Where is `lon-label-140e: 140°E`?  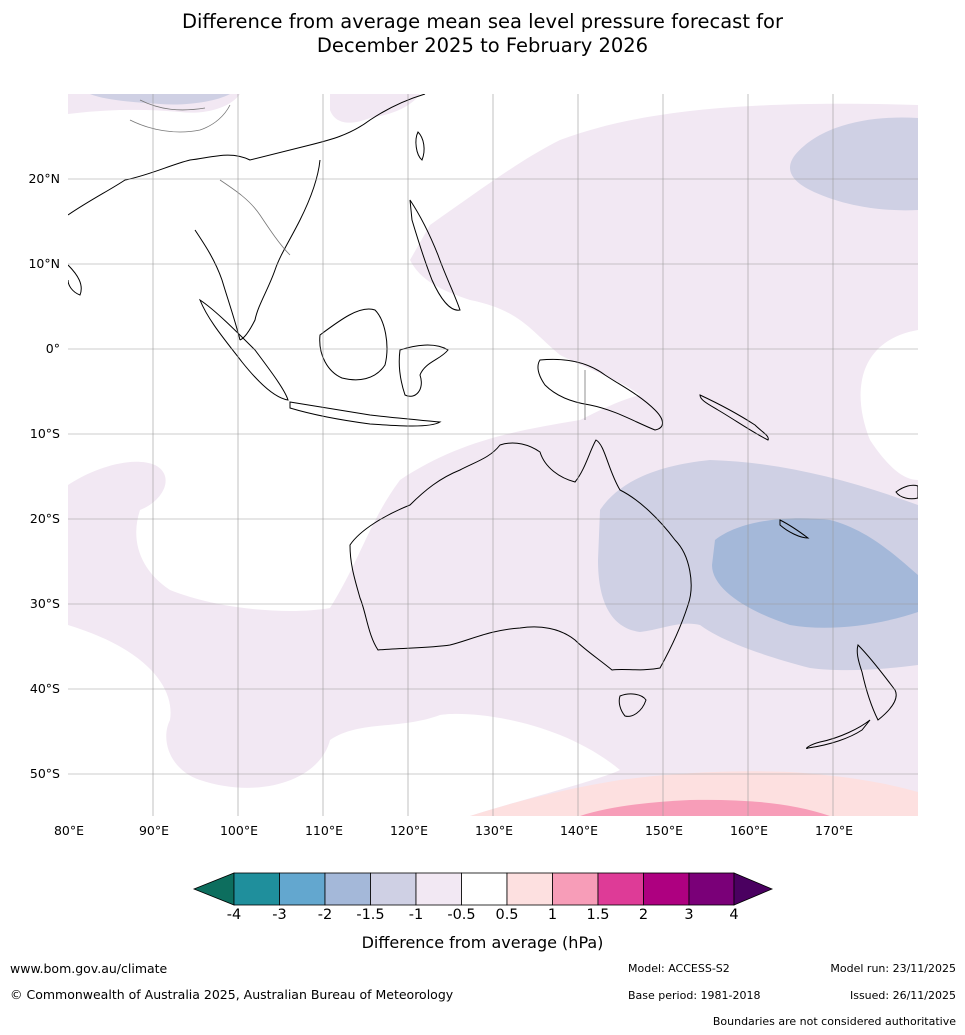
lon-label-140e: 140°E is located at coordinates (578, 830).